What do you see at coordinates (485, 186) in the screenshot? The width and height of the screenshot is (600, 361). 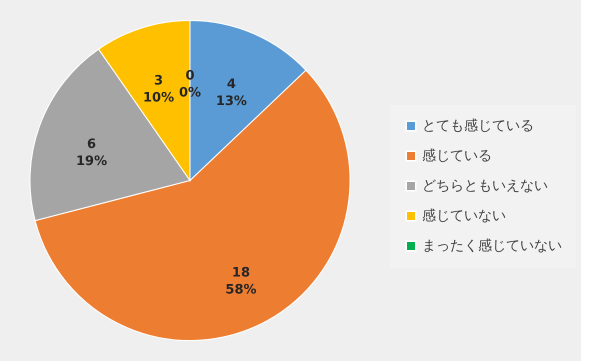 I see `legend-label: どちらともいえない` at bounding box center [485, 186].